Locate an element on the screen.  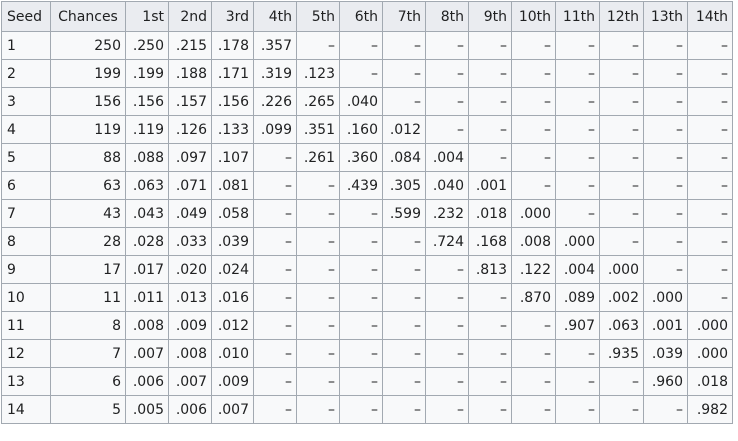
seed-cell: 10 is located at coordinates (26, 297).